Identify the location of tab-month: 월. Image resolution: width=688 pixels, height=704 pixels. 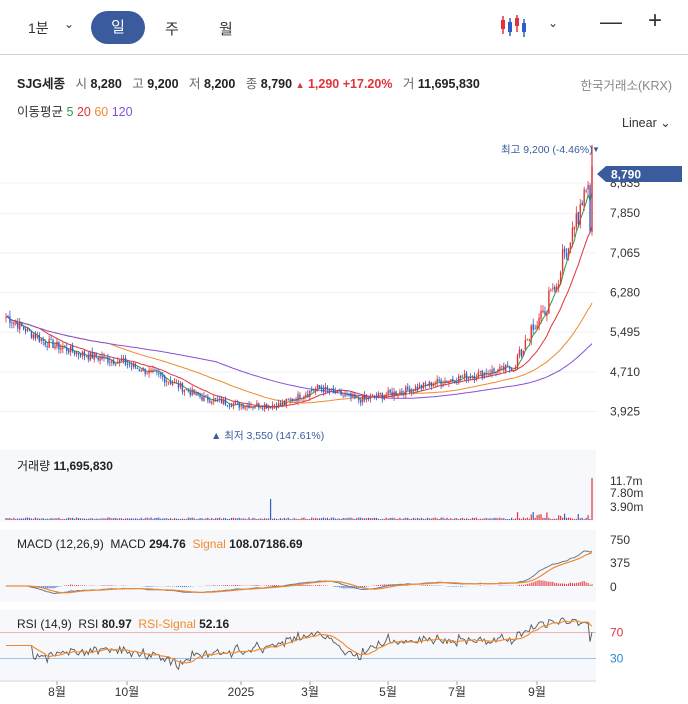
(226, 29).